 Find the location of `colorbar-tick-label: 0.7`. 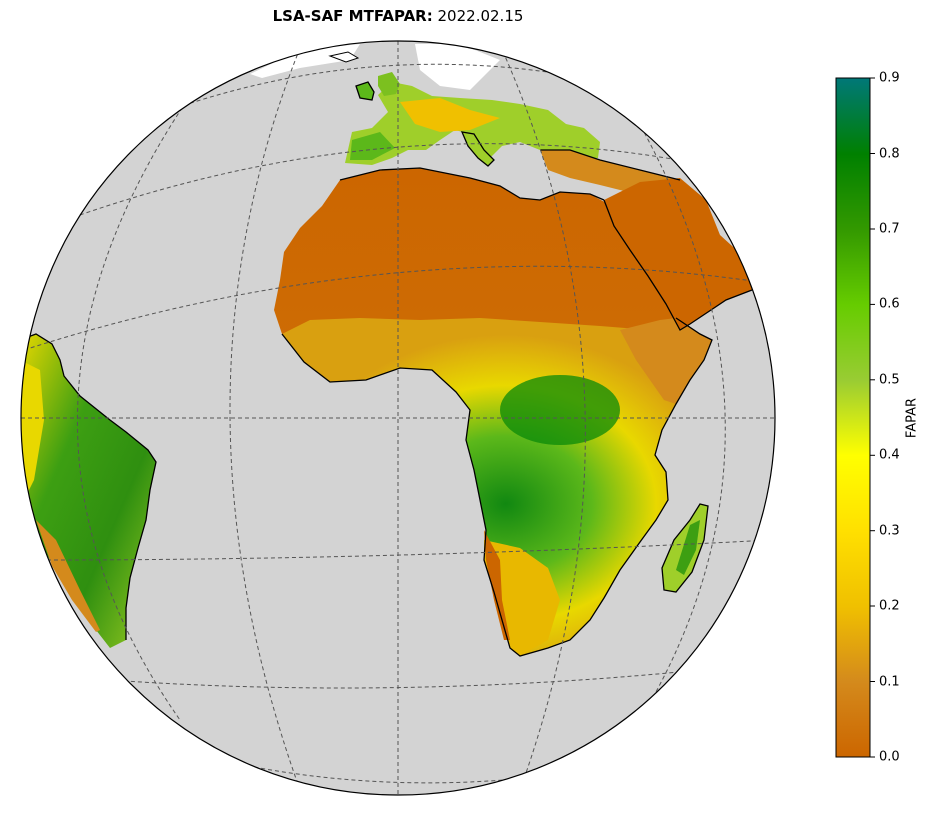

colorbar-tick-label: 0.7 is located at coordinates (889, 229).